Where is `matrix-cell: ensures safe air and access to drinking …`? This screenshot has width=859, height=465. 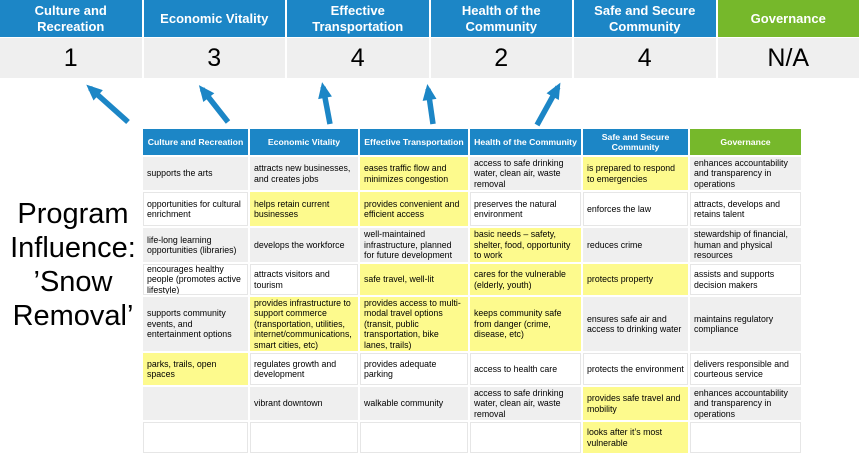
matrix-cell: ensures safe air and access to drinking … is located at coordinates (635, 324).